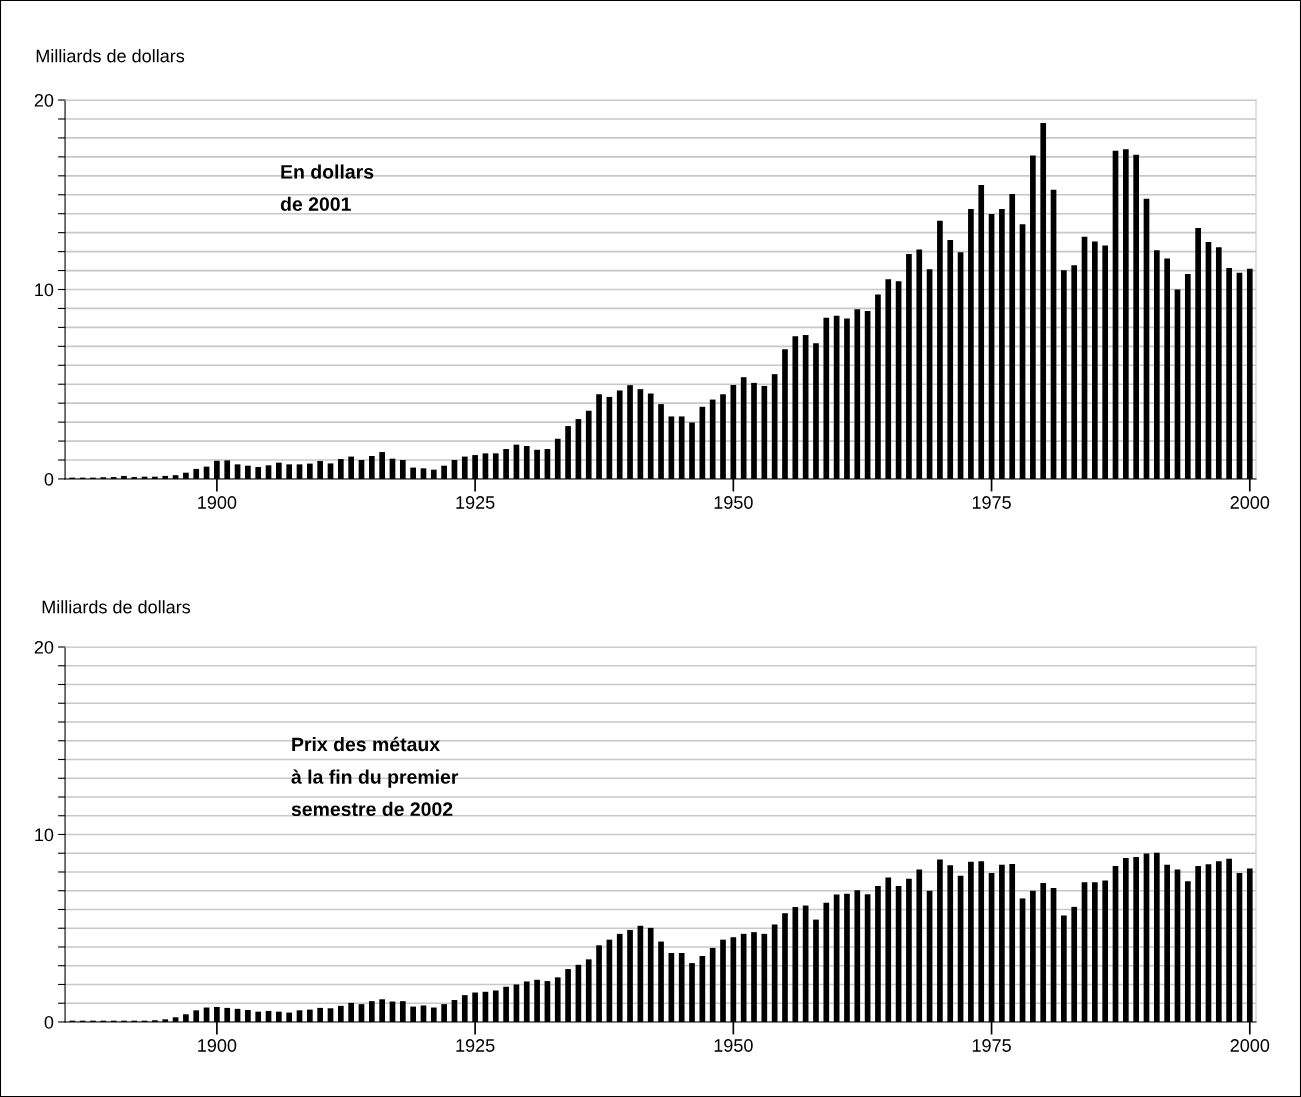 The image size is (1301, 1097). Describe the element at coordinates (327, 187) in the screenshot. I see `annotation: En dollars de 2001` at that location.